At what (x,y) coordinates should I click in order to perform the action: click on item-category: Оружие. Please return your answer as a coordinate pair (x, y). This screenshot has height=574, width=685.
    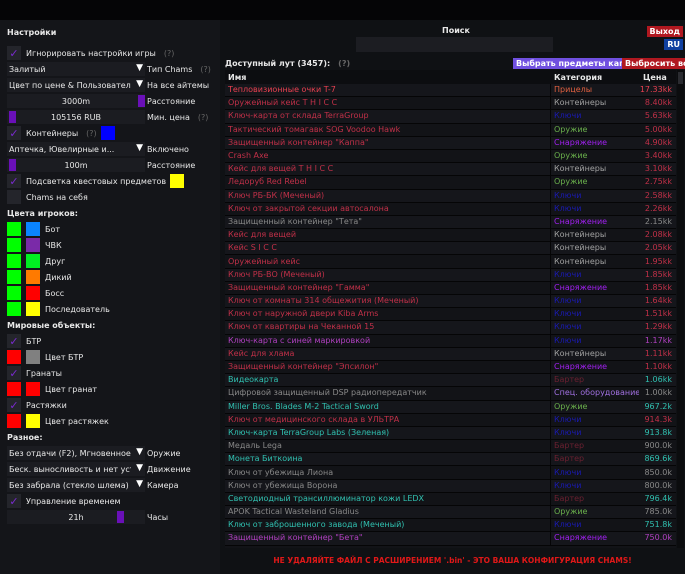
    Looking at the image, I should click on (571, 129).